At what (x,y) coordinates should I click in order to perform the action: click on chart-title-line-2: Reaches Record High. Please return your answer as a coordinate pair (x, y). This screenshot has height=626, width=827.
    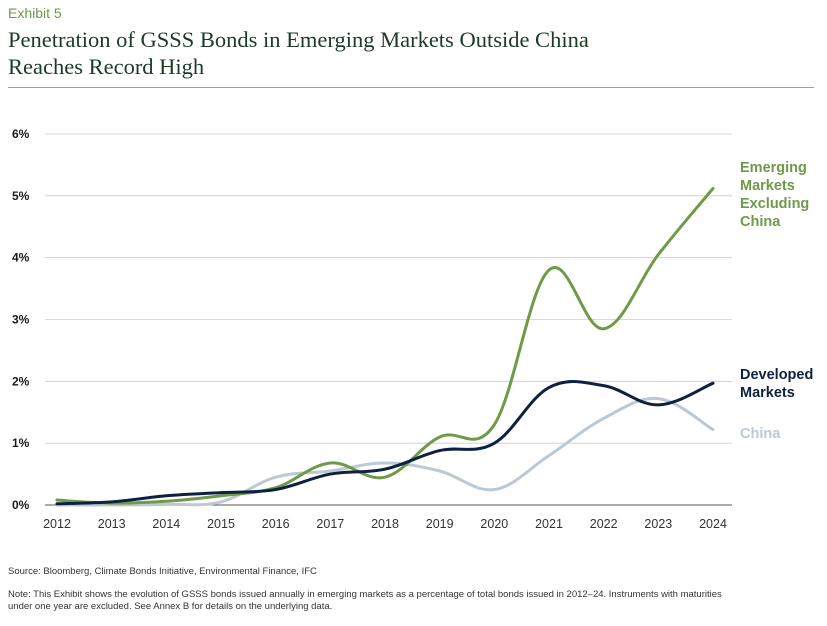
    Looking at the image, I should click on (106, 66).